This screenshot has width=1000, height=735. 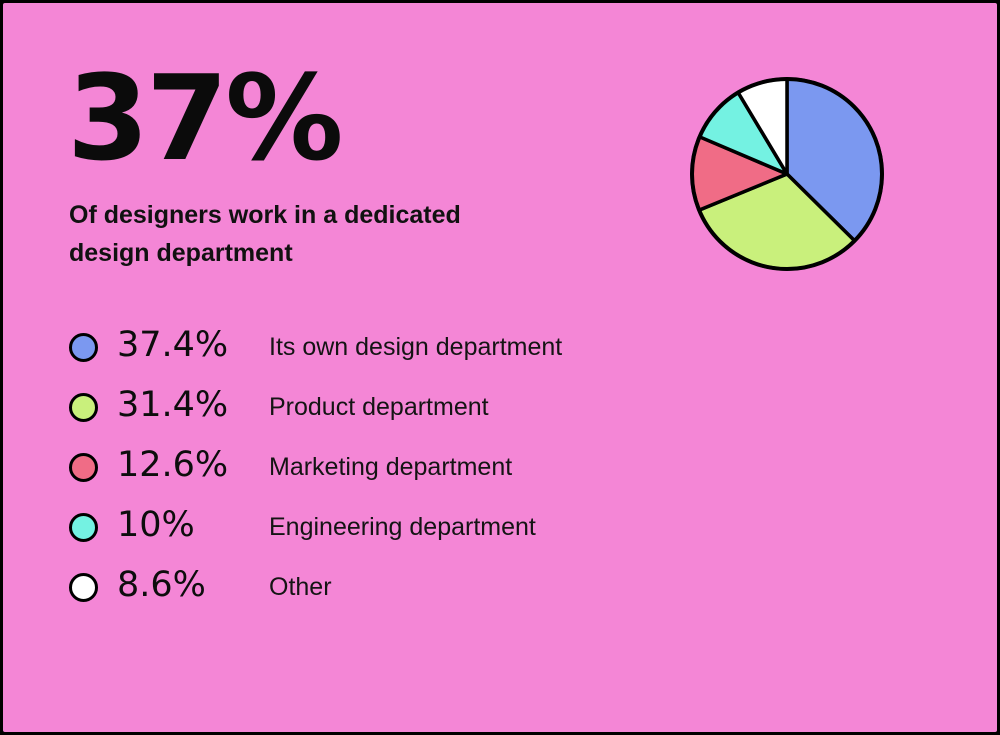 I want to click on pie-outline, so click(x=787, y=174).